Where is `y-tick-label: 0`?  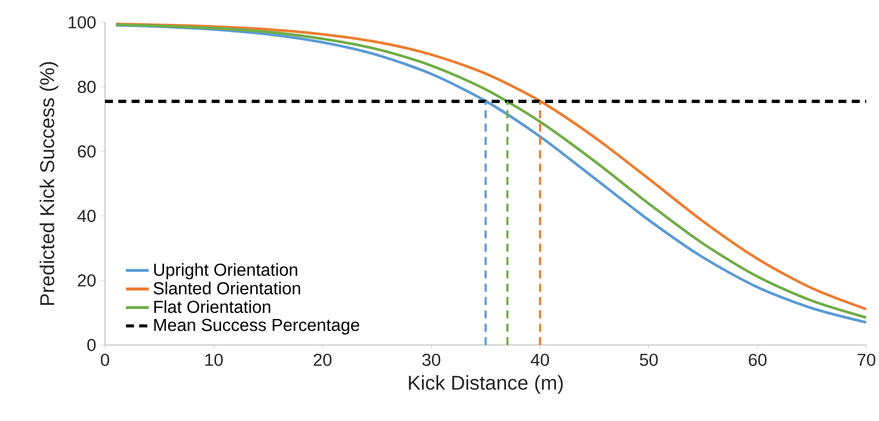
y-tick-label: 0 is located at coordinates (91, 345).